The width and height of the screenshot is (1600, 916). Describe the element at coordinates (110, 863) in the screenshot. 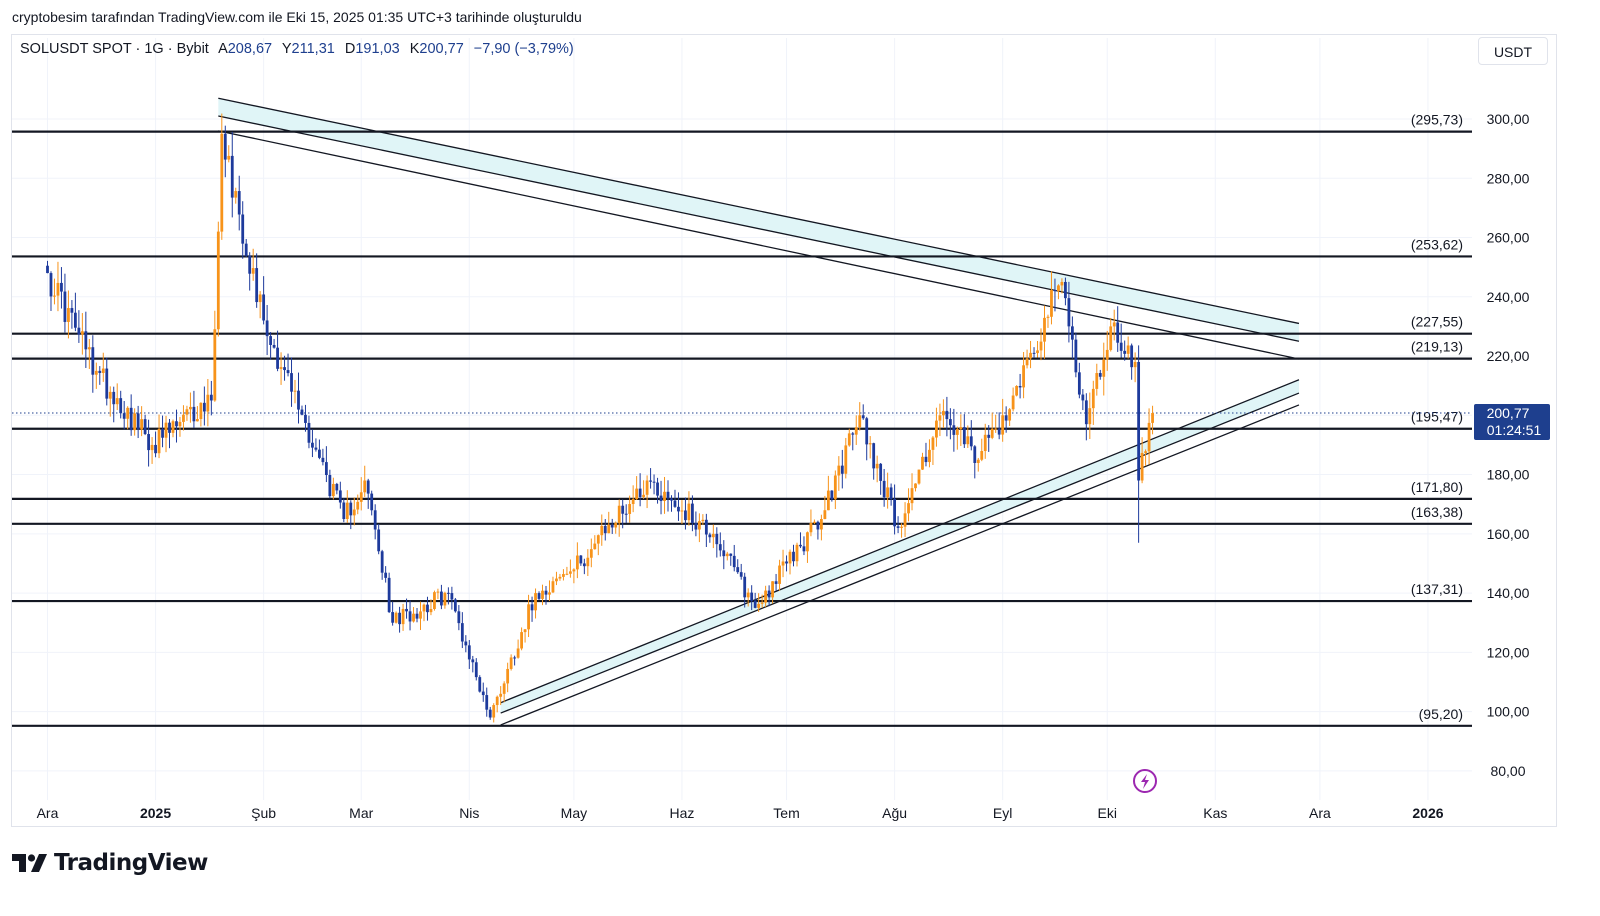

I see `tradingview-logo: TradingView` at that location.